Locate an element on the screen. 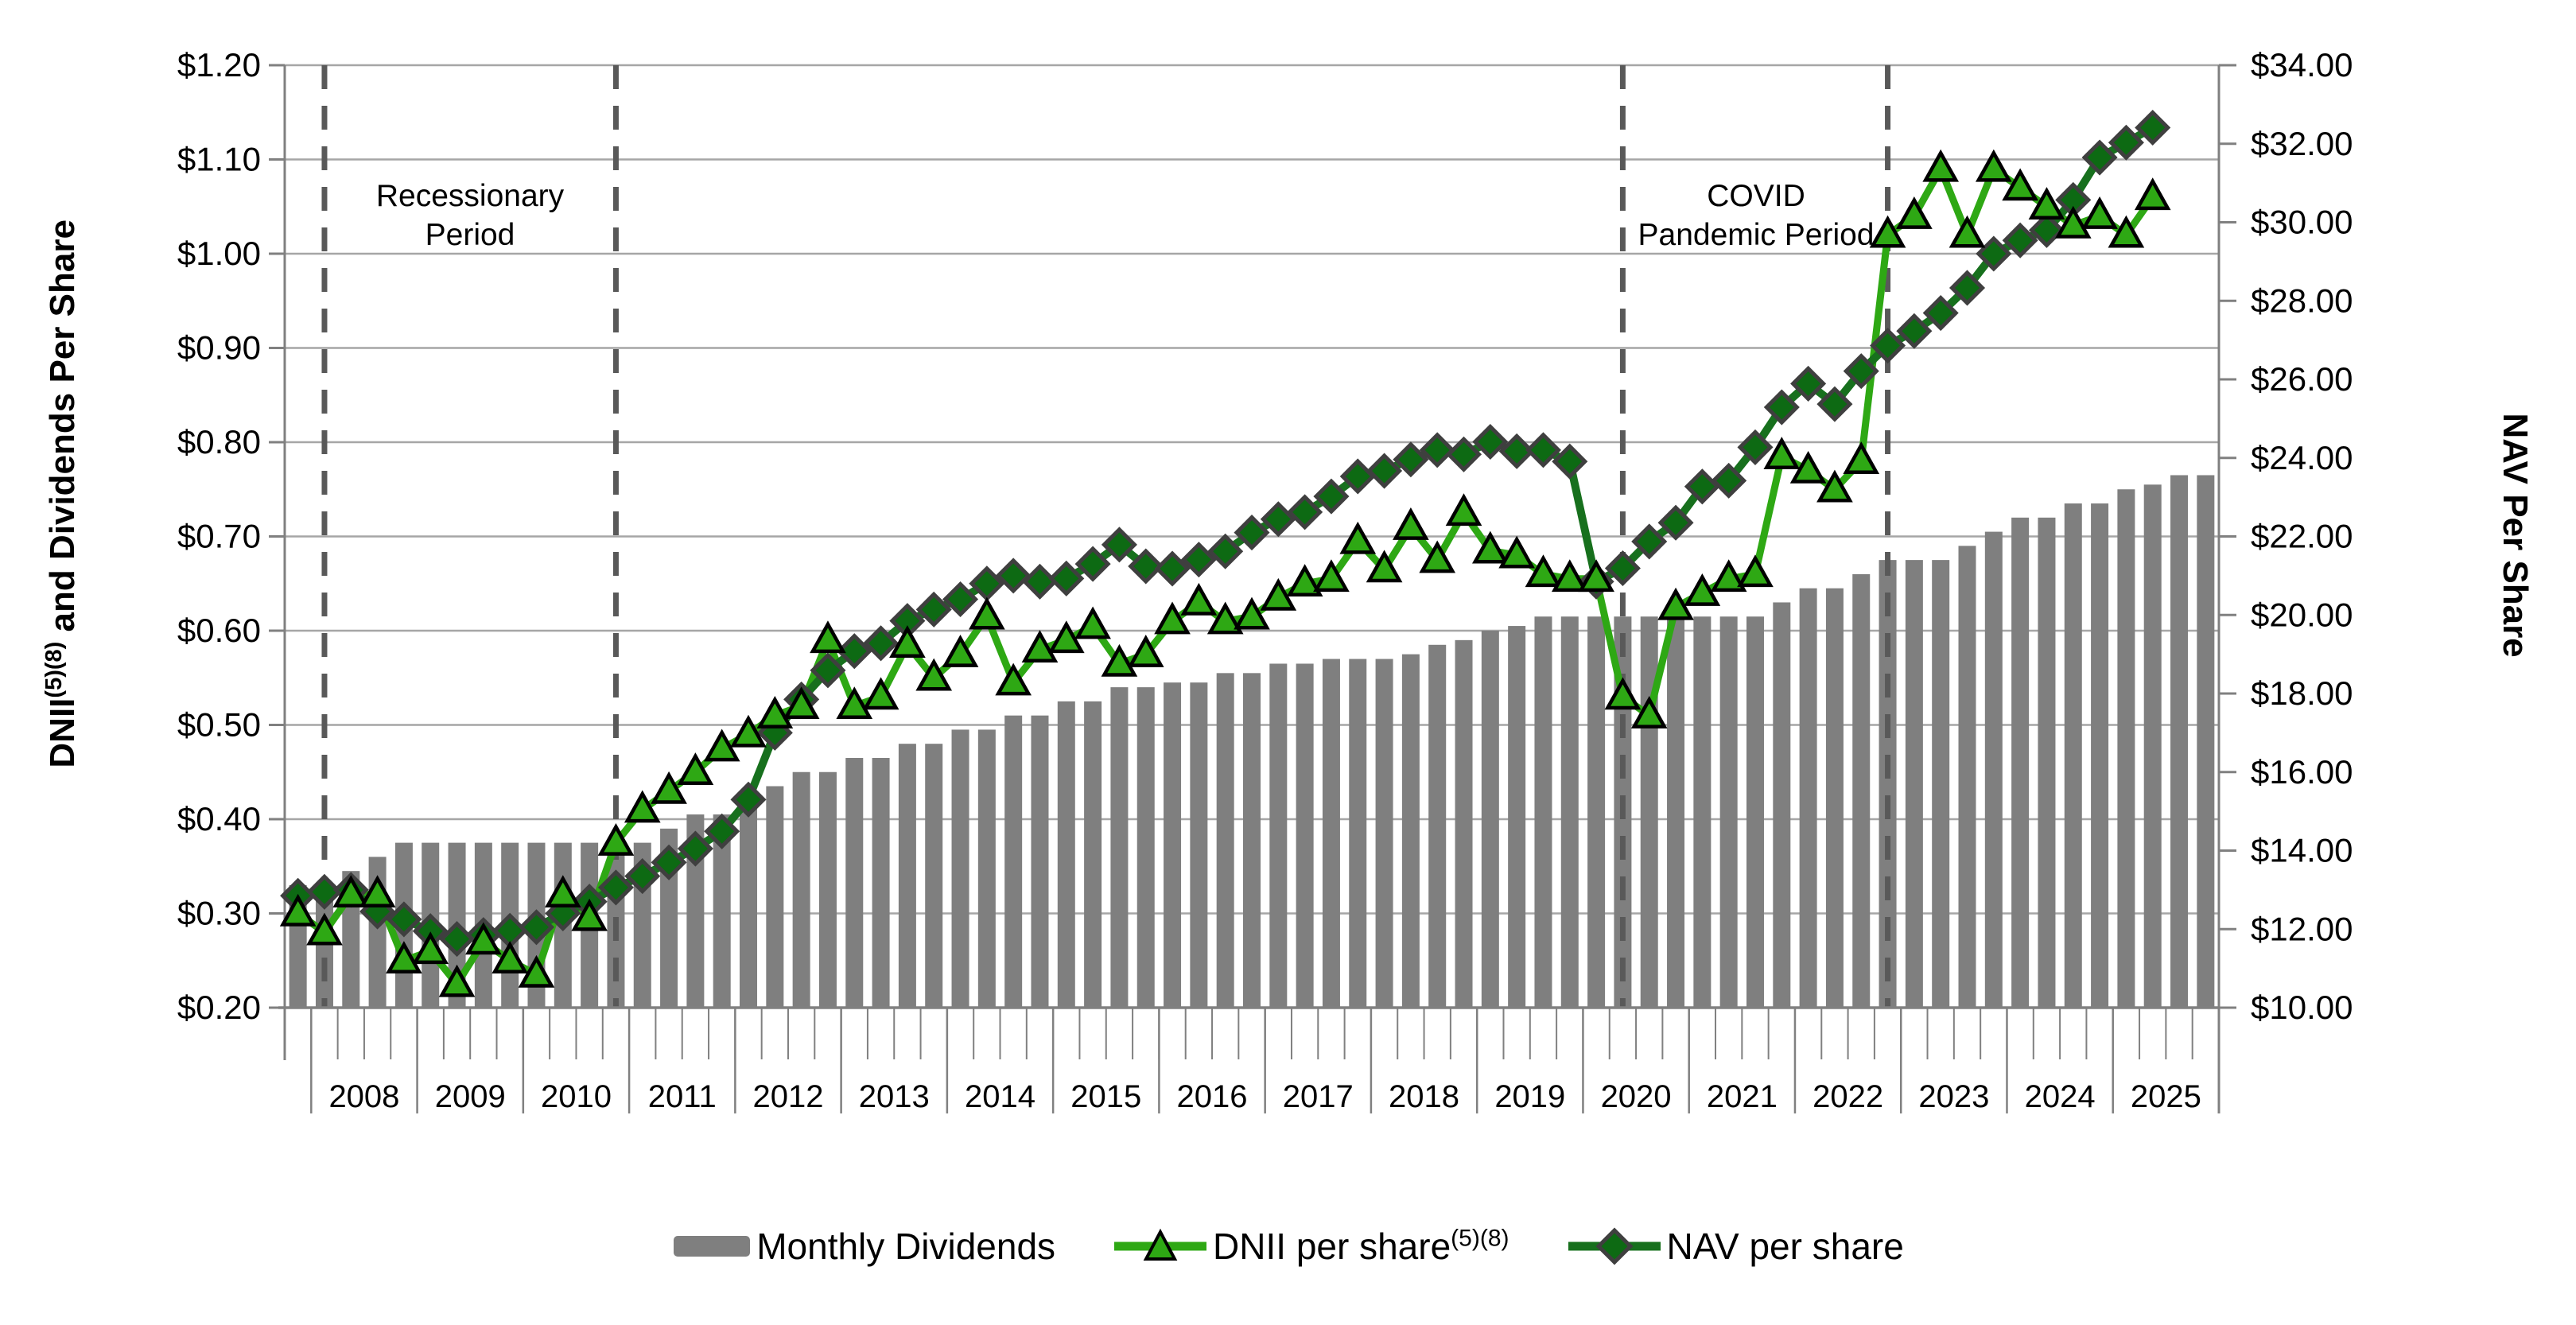 This screenshot has height=1325, width=2576. dnii-marker-2017-Q3 is located at coordinates (1331, 576).